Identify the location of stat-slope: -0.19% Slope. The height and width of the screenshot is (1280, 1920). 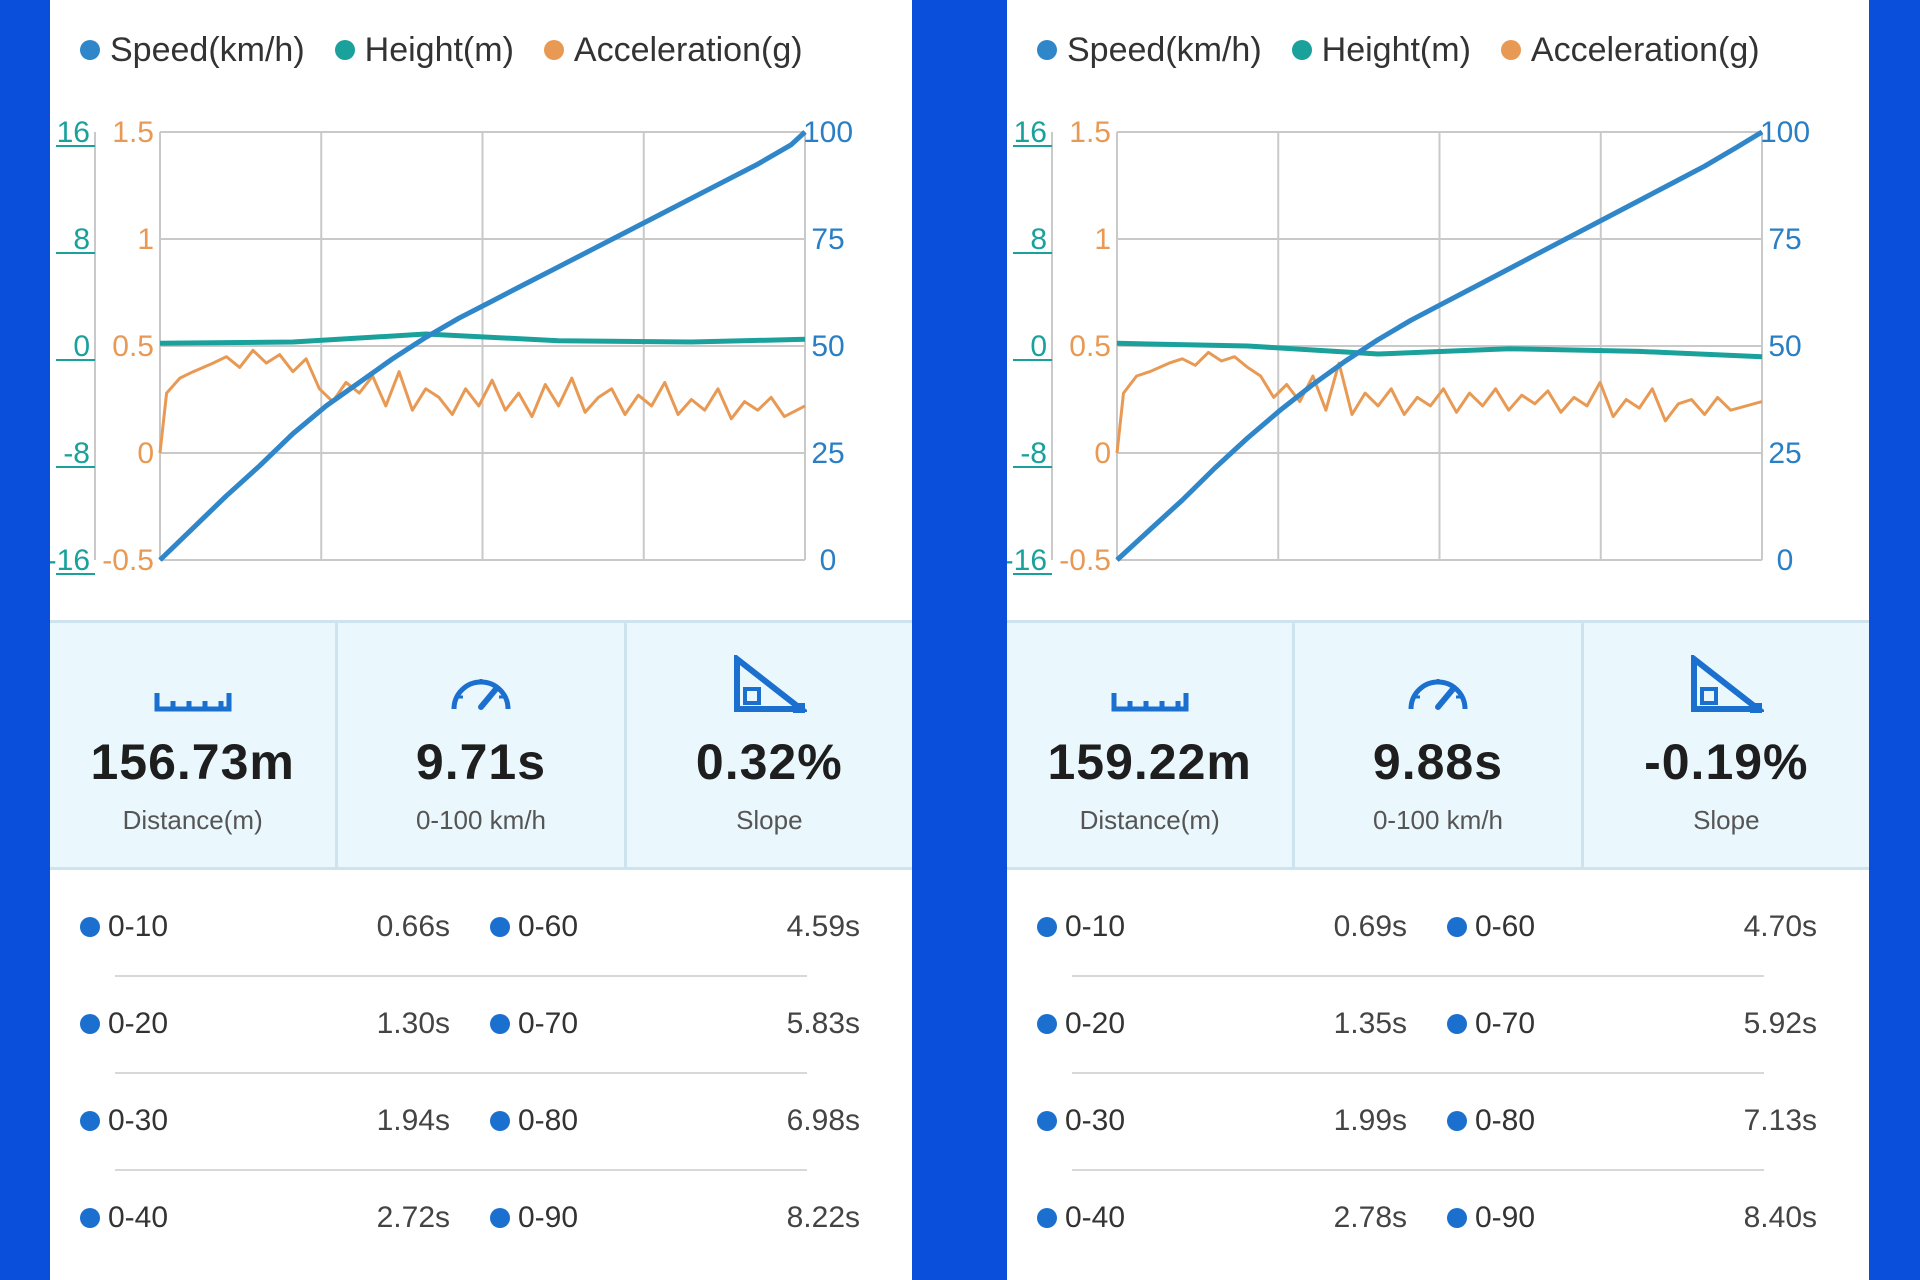
(1726, 745).